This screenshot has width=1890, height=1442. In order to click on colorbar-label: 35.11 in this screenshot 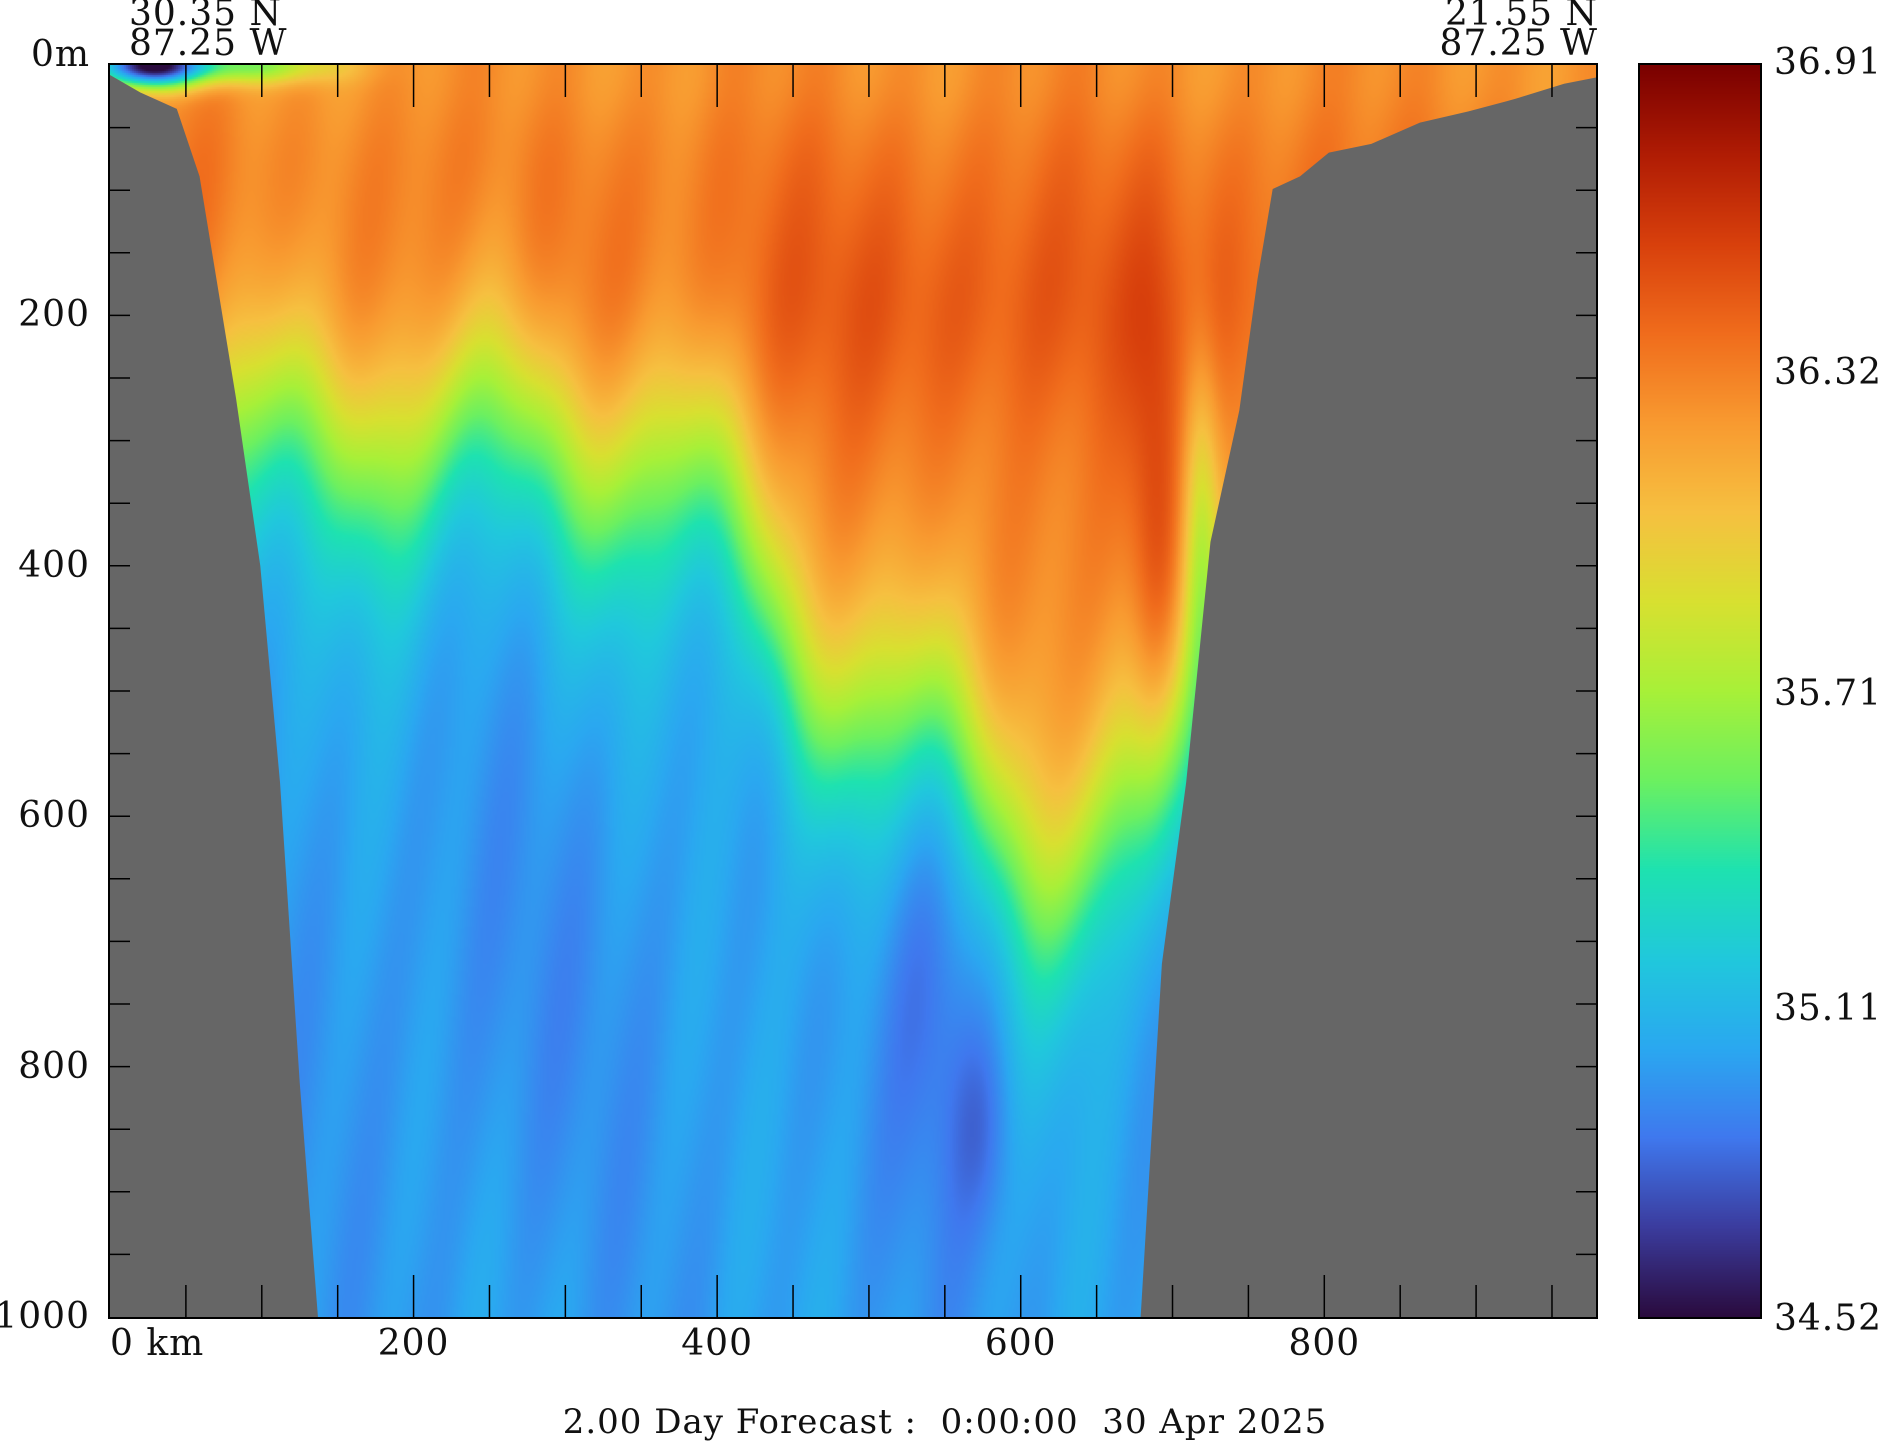, I will do `click(1828, 1008)`.